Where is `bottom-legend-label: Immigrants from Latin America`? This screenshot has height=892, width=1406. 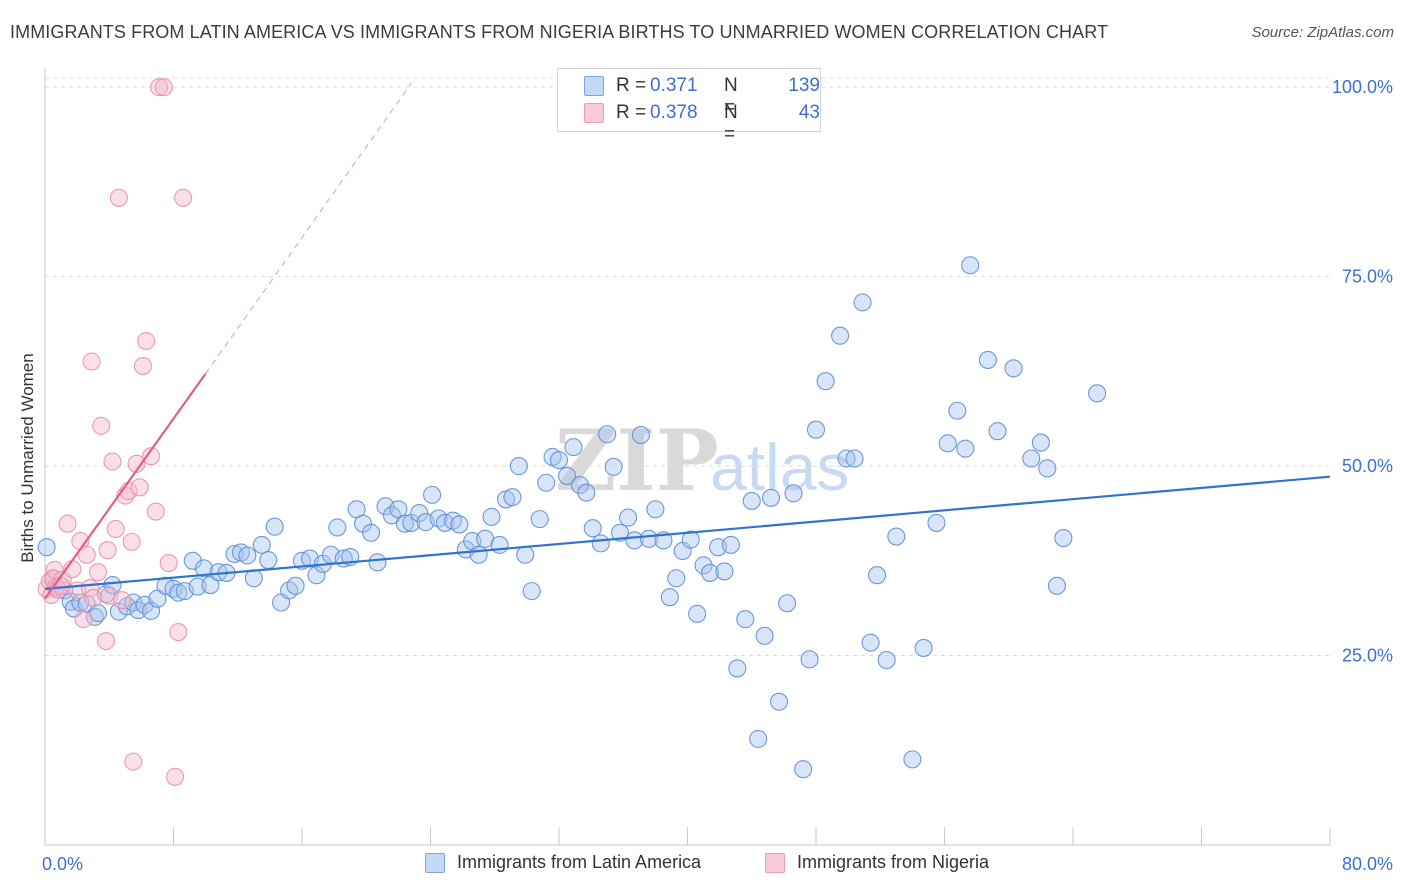 bottom-legend-label: Immigrants from Latin America is located at coordinates (579, 862).